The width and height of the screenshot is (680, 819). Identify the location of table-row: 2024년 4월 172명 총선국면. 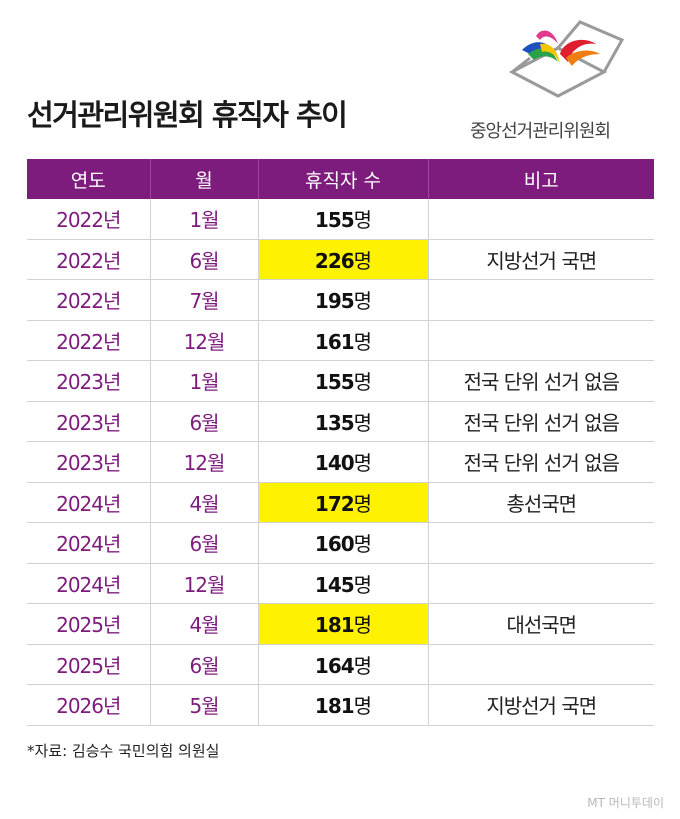
(340, 502).